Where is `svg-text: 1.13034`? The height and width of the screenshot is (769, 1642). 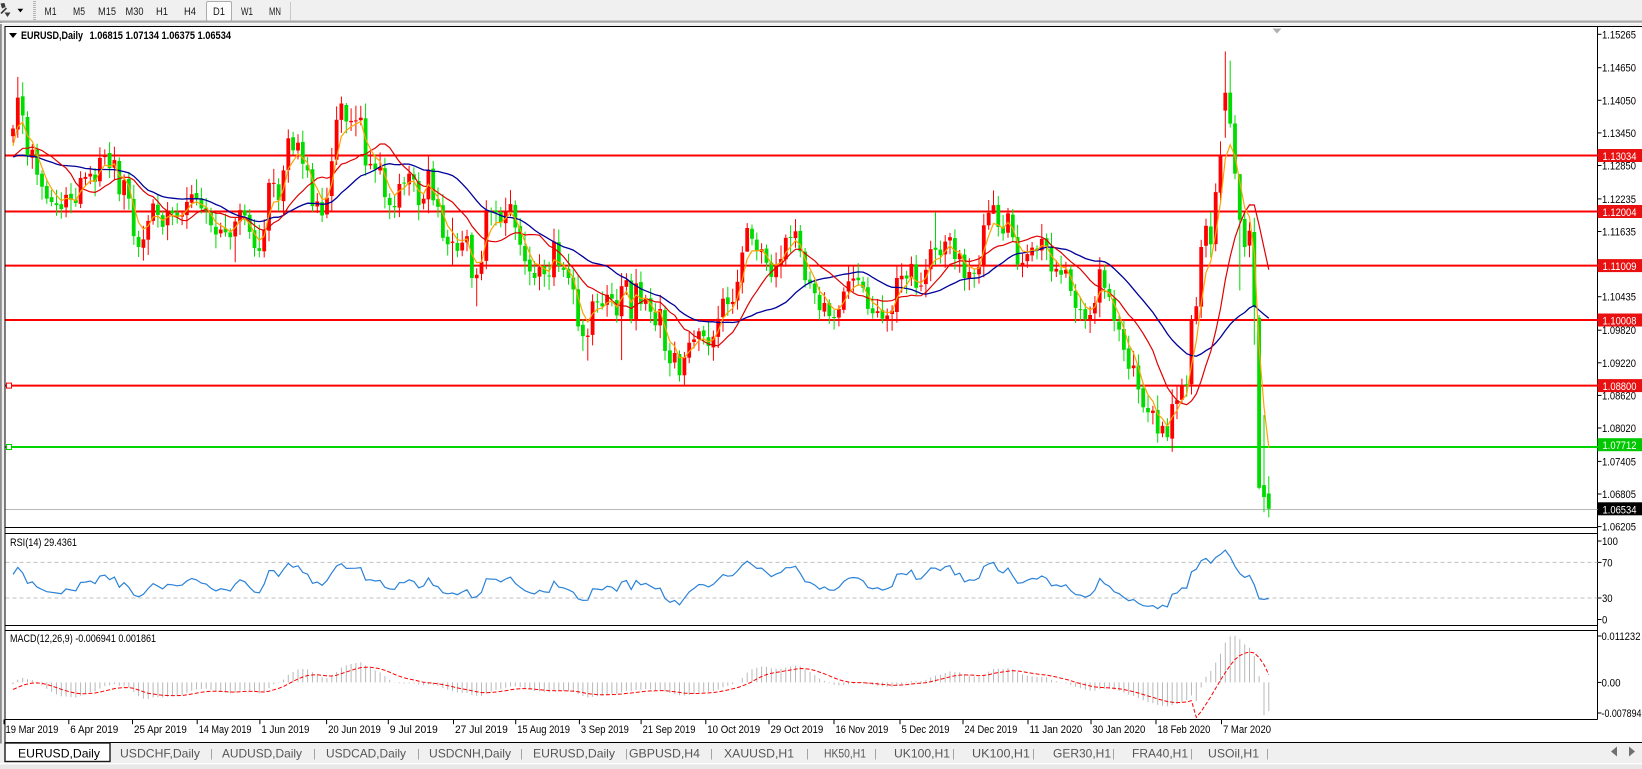
svg-text: 1.13034 is located at coordinates (1620, 157).